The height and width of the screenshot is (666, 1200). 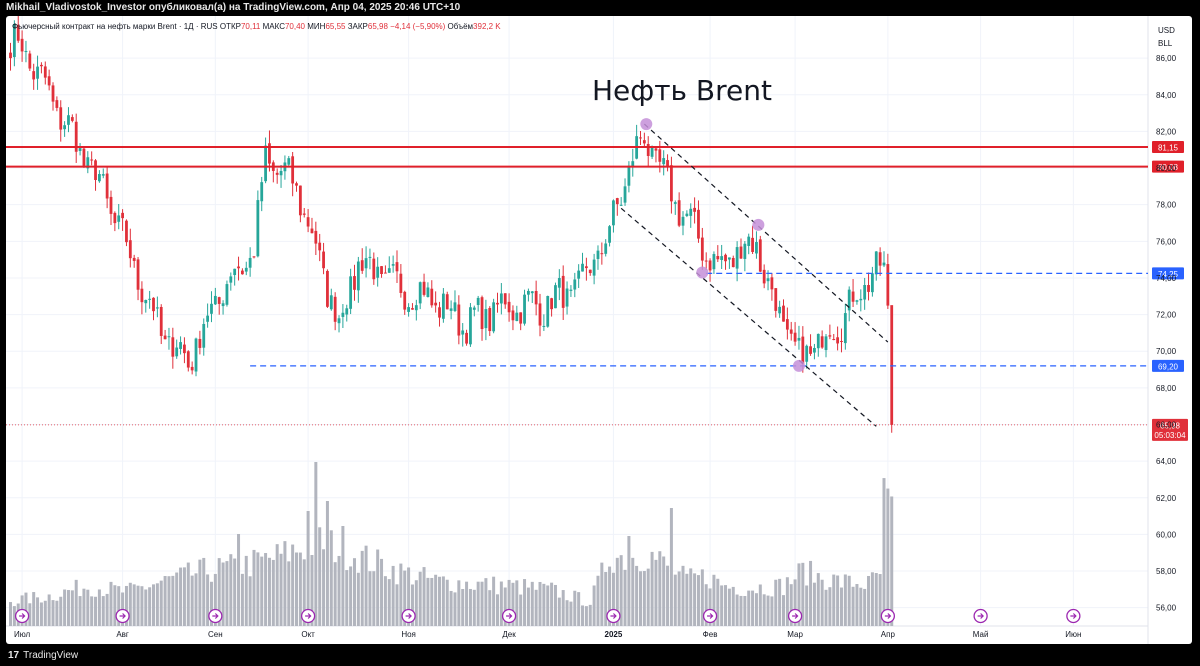 What do you see at coordinates (1166, 37) in the screenshot?
I see `currency-unit: USD BLL` at bounding box center [1166, 37].